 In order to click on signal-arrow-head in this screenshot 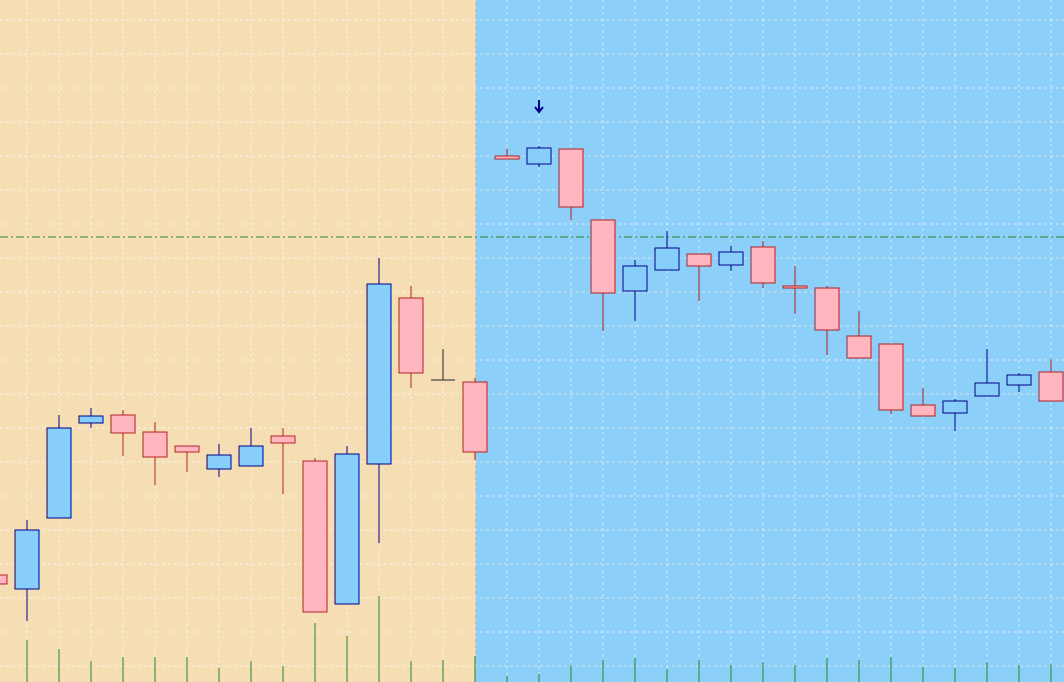, I will do `click(539, 110)`.